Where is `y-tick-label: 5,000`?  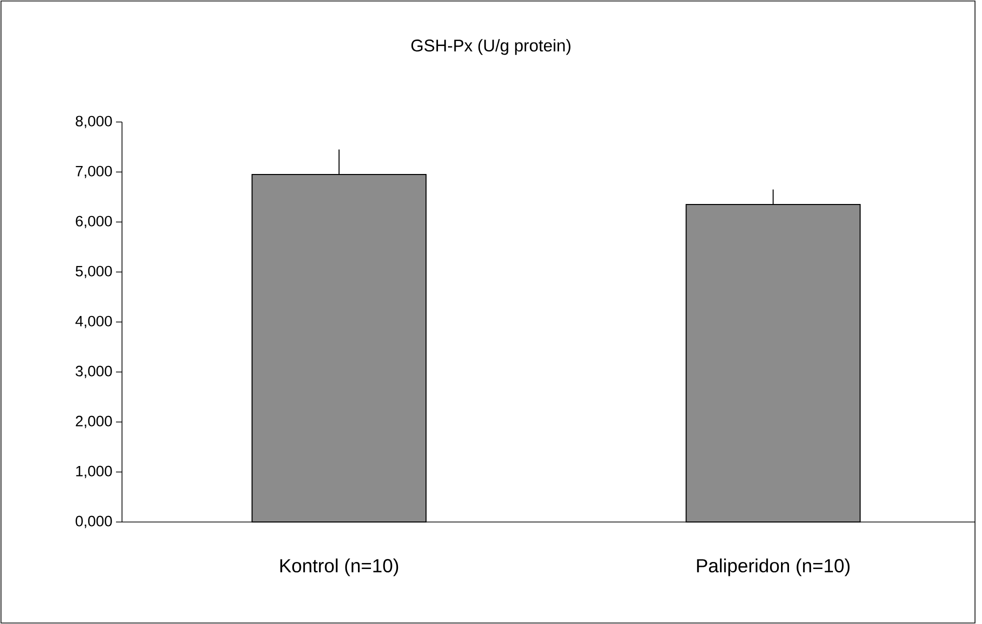 y-tick-label: 5,000 is located at coordinates (94, 272).